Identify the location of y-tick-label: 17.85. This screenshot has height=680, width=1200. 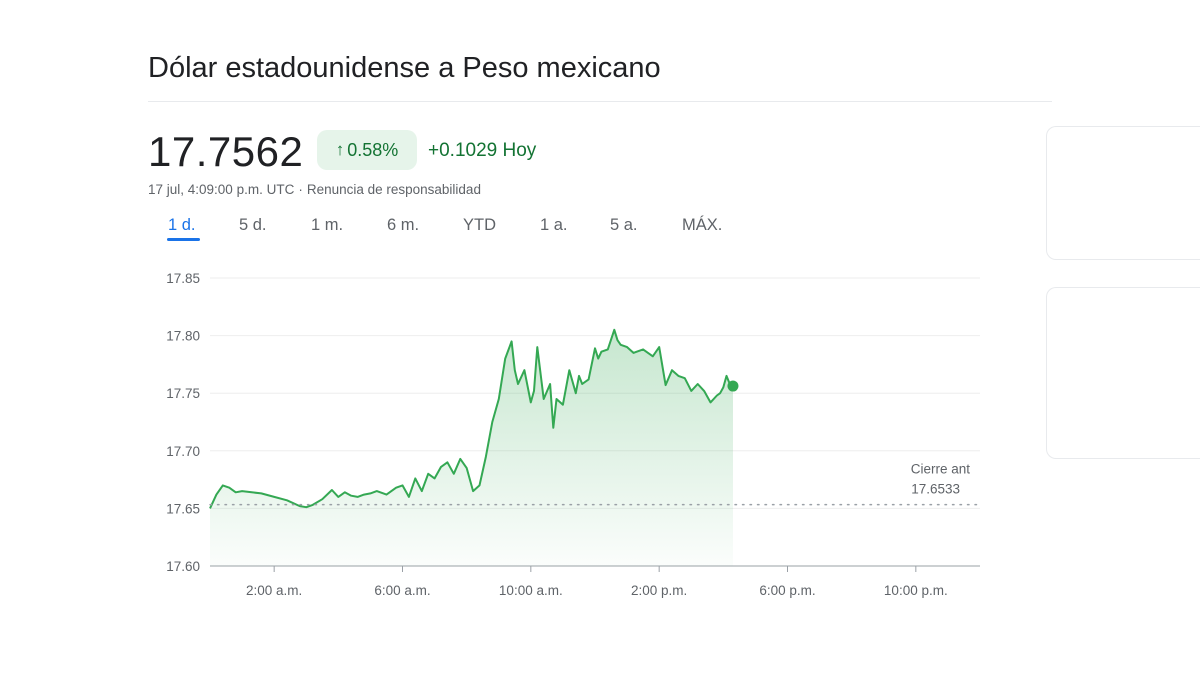
(183, 278).